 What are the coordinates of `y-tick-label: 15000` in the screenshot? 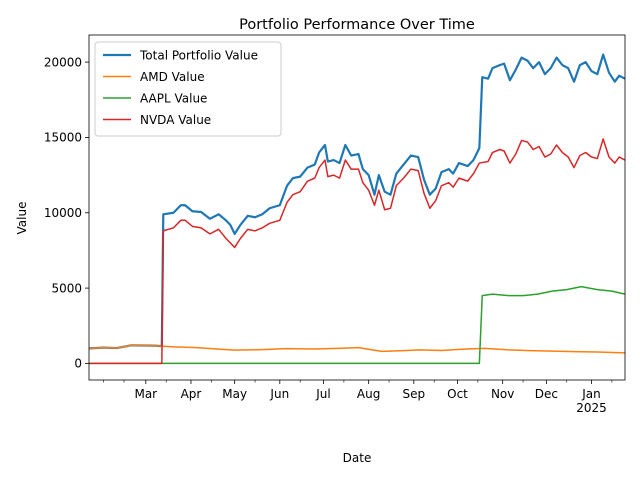 It's located at (63, 138).